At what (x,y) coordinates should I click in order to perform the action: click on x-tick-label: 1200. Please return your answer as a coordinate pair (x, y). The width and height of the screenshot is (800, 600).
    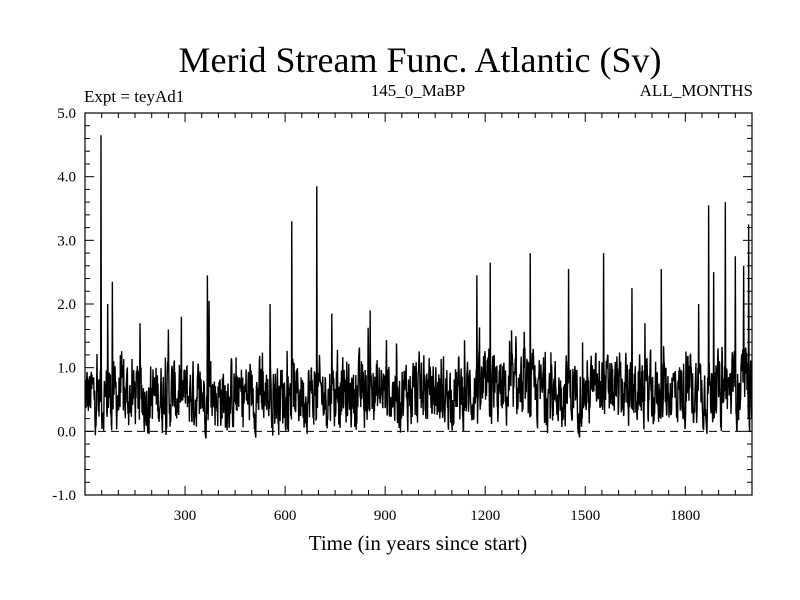
    Looking at the image, I should click on (485, 516).